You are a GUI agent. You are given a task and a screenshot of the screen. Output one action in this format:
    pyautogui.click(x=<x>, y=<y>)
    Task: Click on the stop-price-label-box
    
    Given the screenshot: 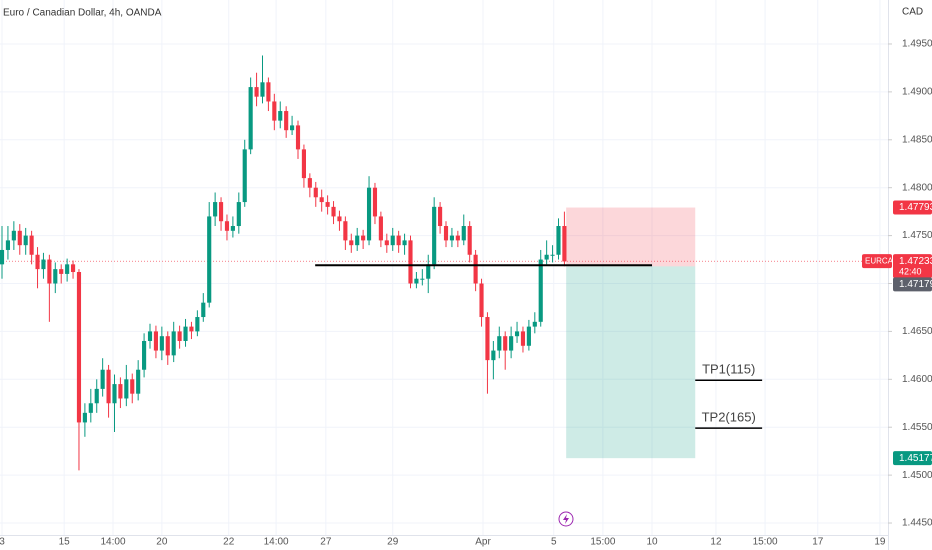 What is the action you would take?
    pyautogui.click(x=912, y=207)
    